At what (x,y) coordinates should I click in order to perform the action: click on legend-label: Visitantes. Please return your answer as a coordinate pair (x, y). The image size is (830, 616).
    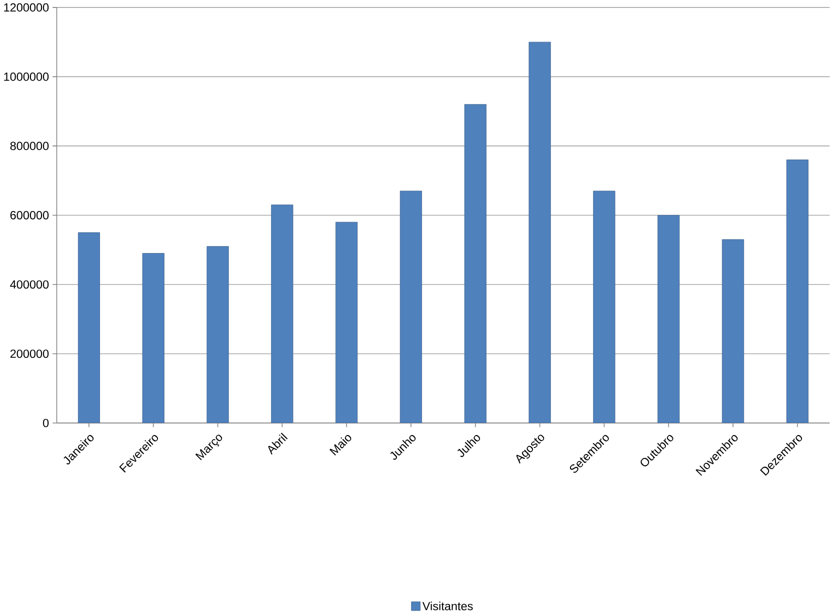
    Looking at the image, I should click on (447, 606).